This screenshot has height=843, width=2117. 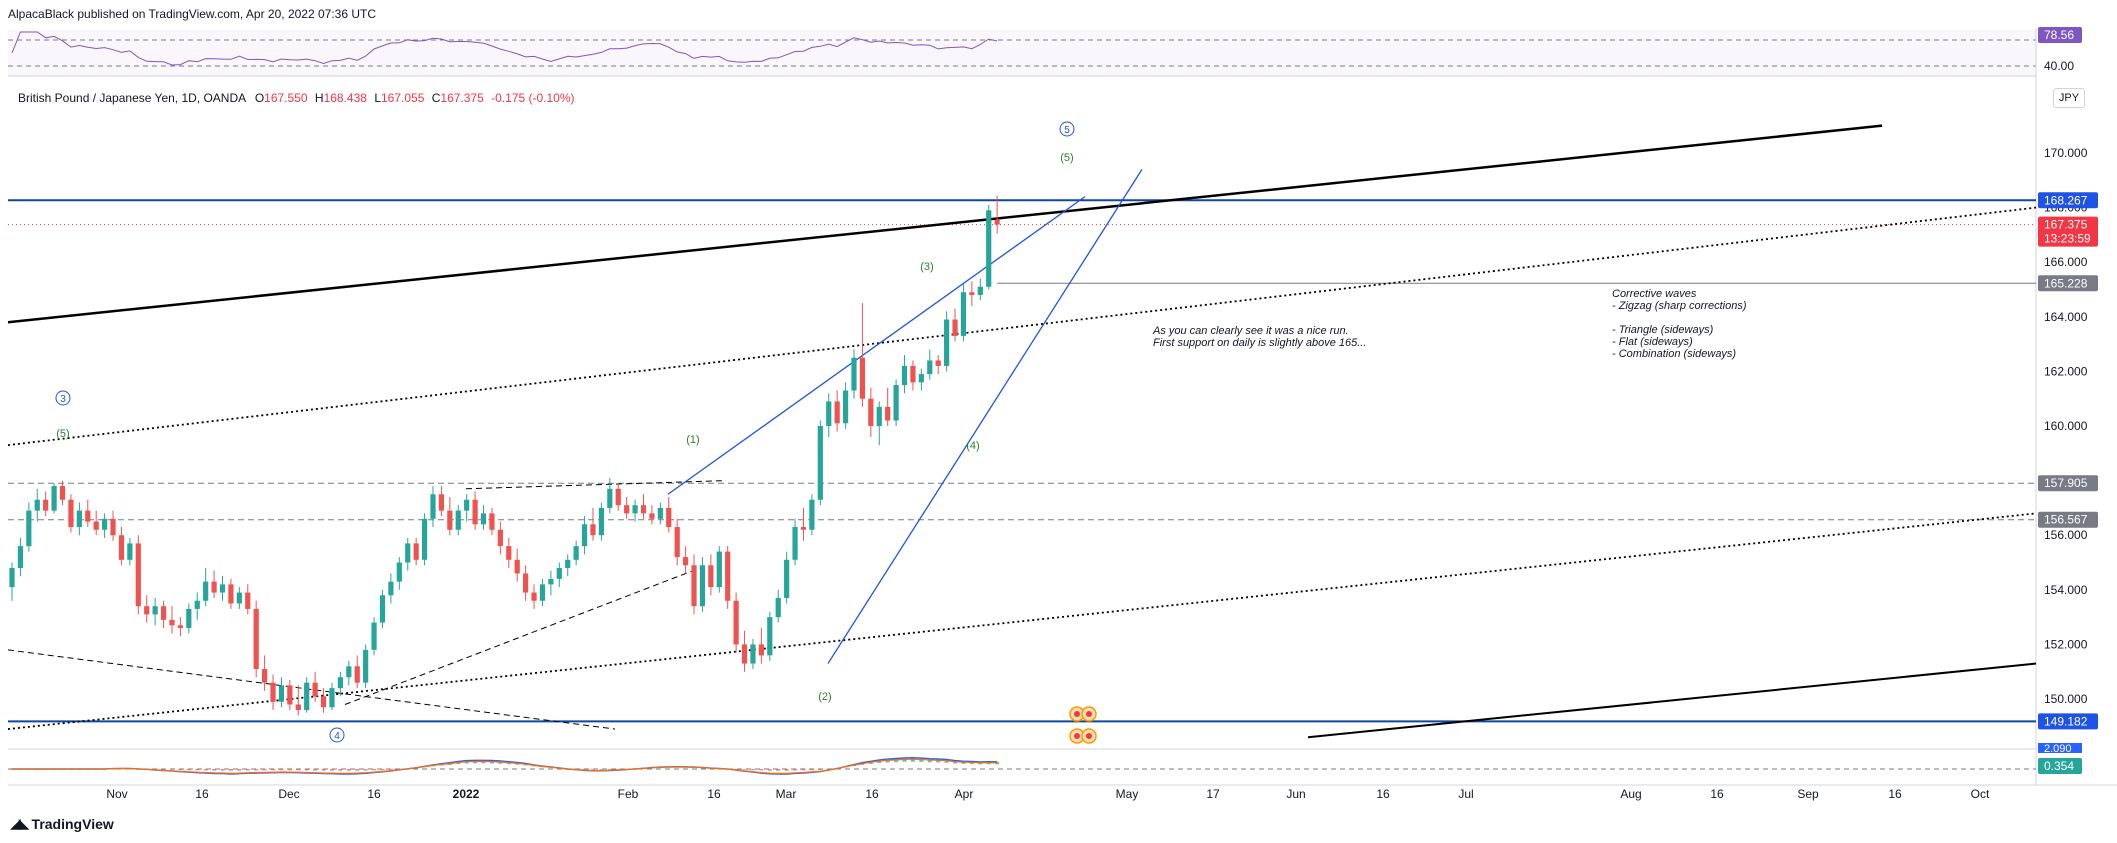 I want to click on corrective-note-text: - Triangle (sideways), so click(x=1663, y=330).